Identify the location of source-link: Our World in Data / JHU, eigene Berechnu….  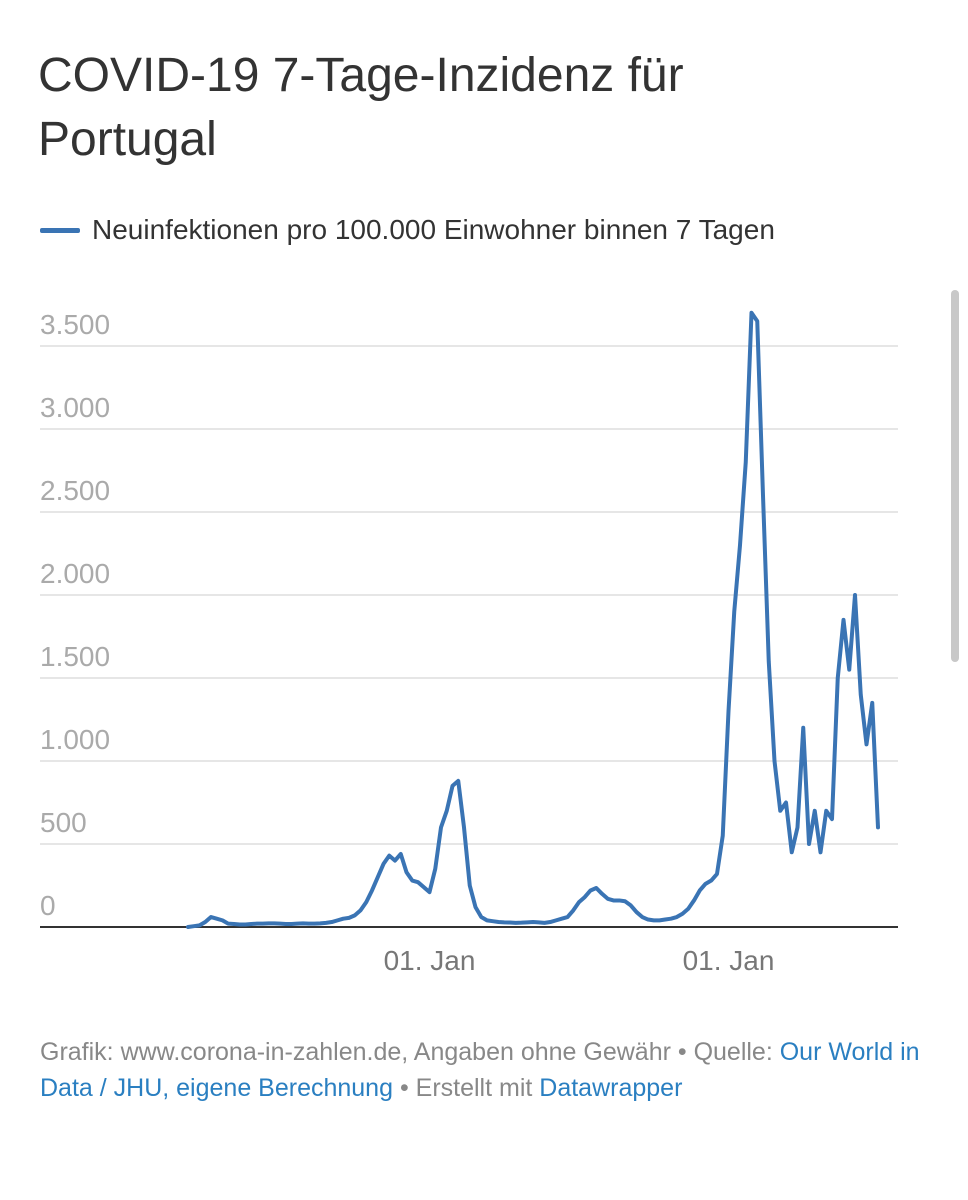
(480, 1070).